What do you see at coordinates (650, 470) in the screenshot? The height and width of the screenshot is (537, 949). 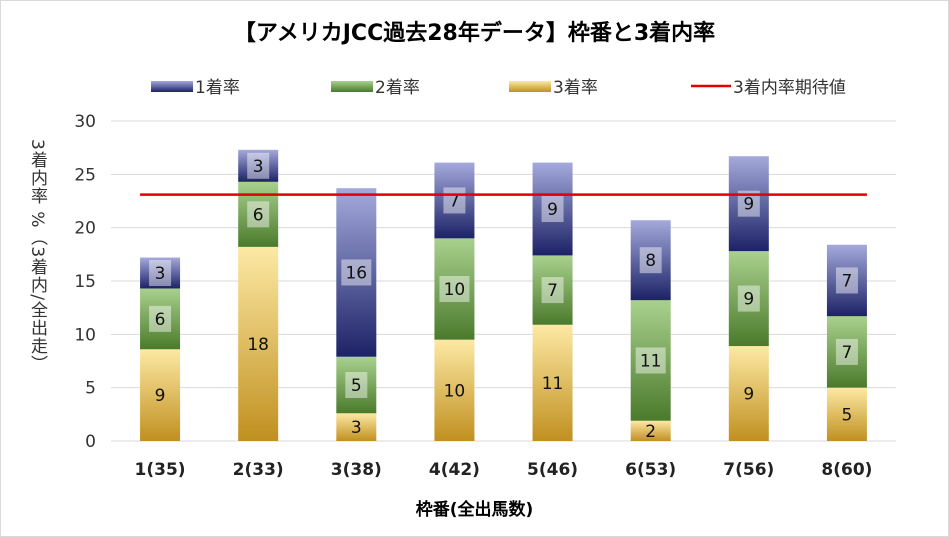 I see `x-tick-label: 6(53)` at bounding box center [650, 470].